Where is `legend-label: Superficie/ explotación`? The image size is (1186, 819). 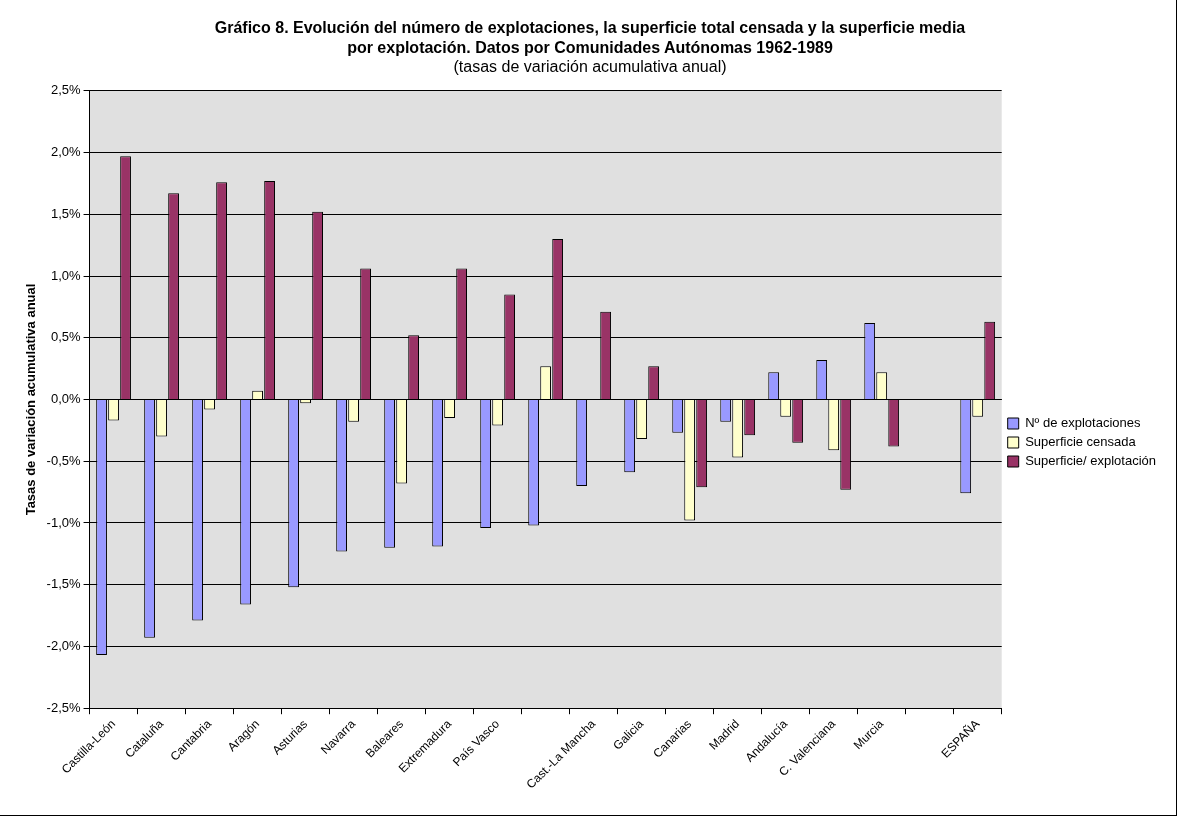
legend-label: Superficie/ explotación is located at coordinates (1091, 461).